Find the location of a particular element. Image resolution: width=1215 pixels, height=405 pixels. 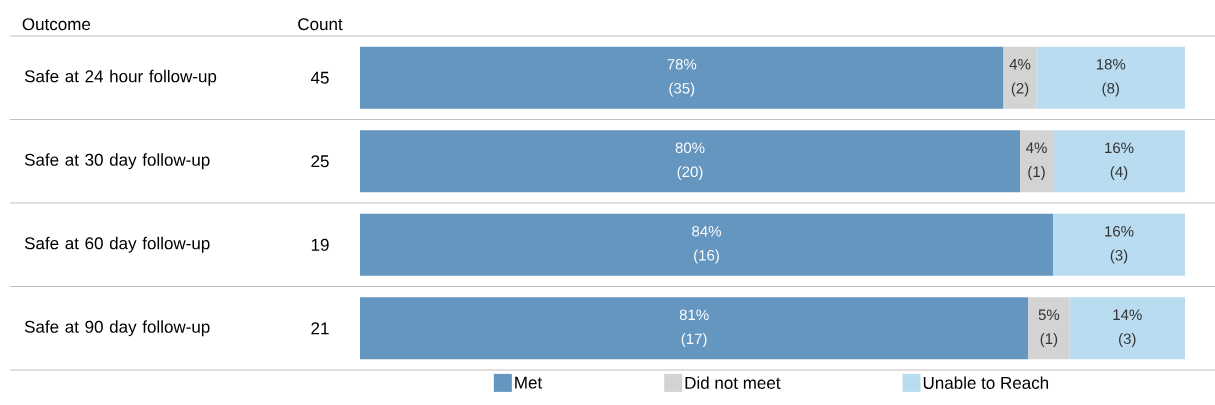

data-label: 14% (3) is located at coordinates (1127, 328).